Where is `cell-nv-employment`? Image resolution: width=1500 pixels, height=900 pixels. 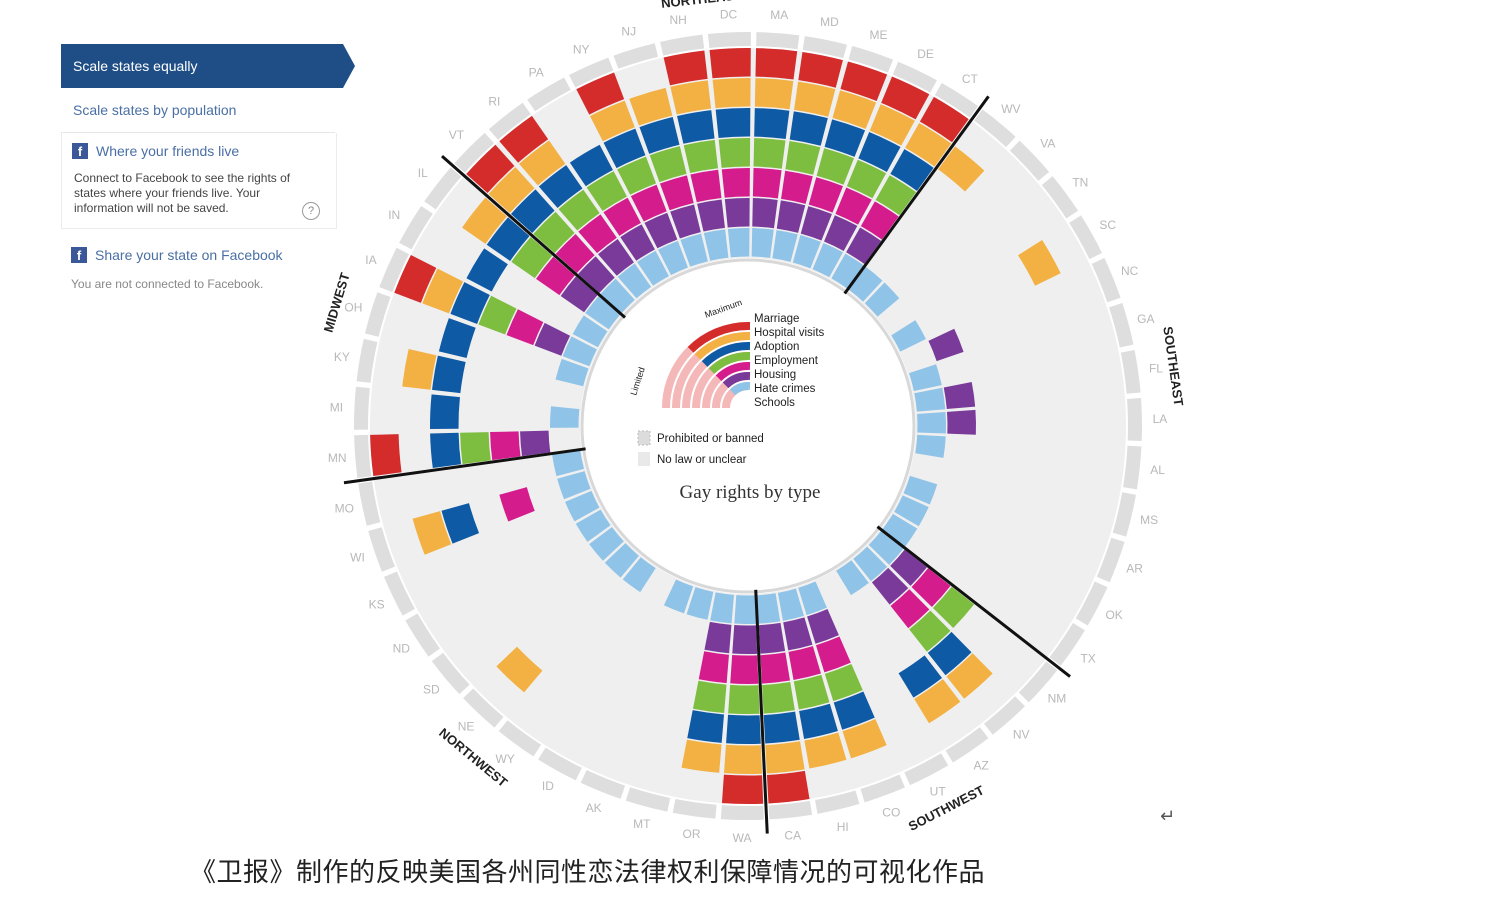
cell-nv-employment is located at coordinates (930, 631).